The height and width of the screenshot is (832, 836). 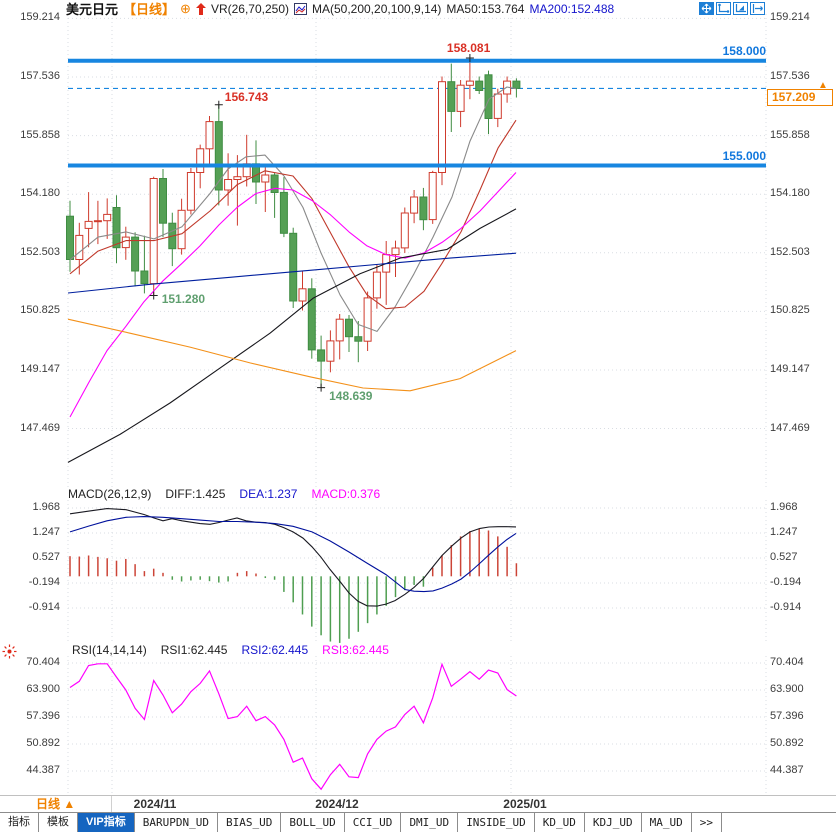 I want to click on tab-boll_ud: BOLL_UD, so click(x=313, y=822).